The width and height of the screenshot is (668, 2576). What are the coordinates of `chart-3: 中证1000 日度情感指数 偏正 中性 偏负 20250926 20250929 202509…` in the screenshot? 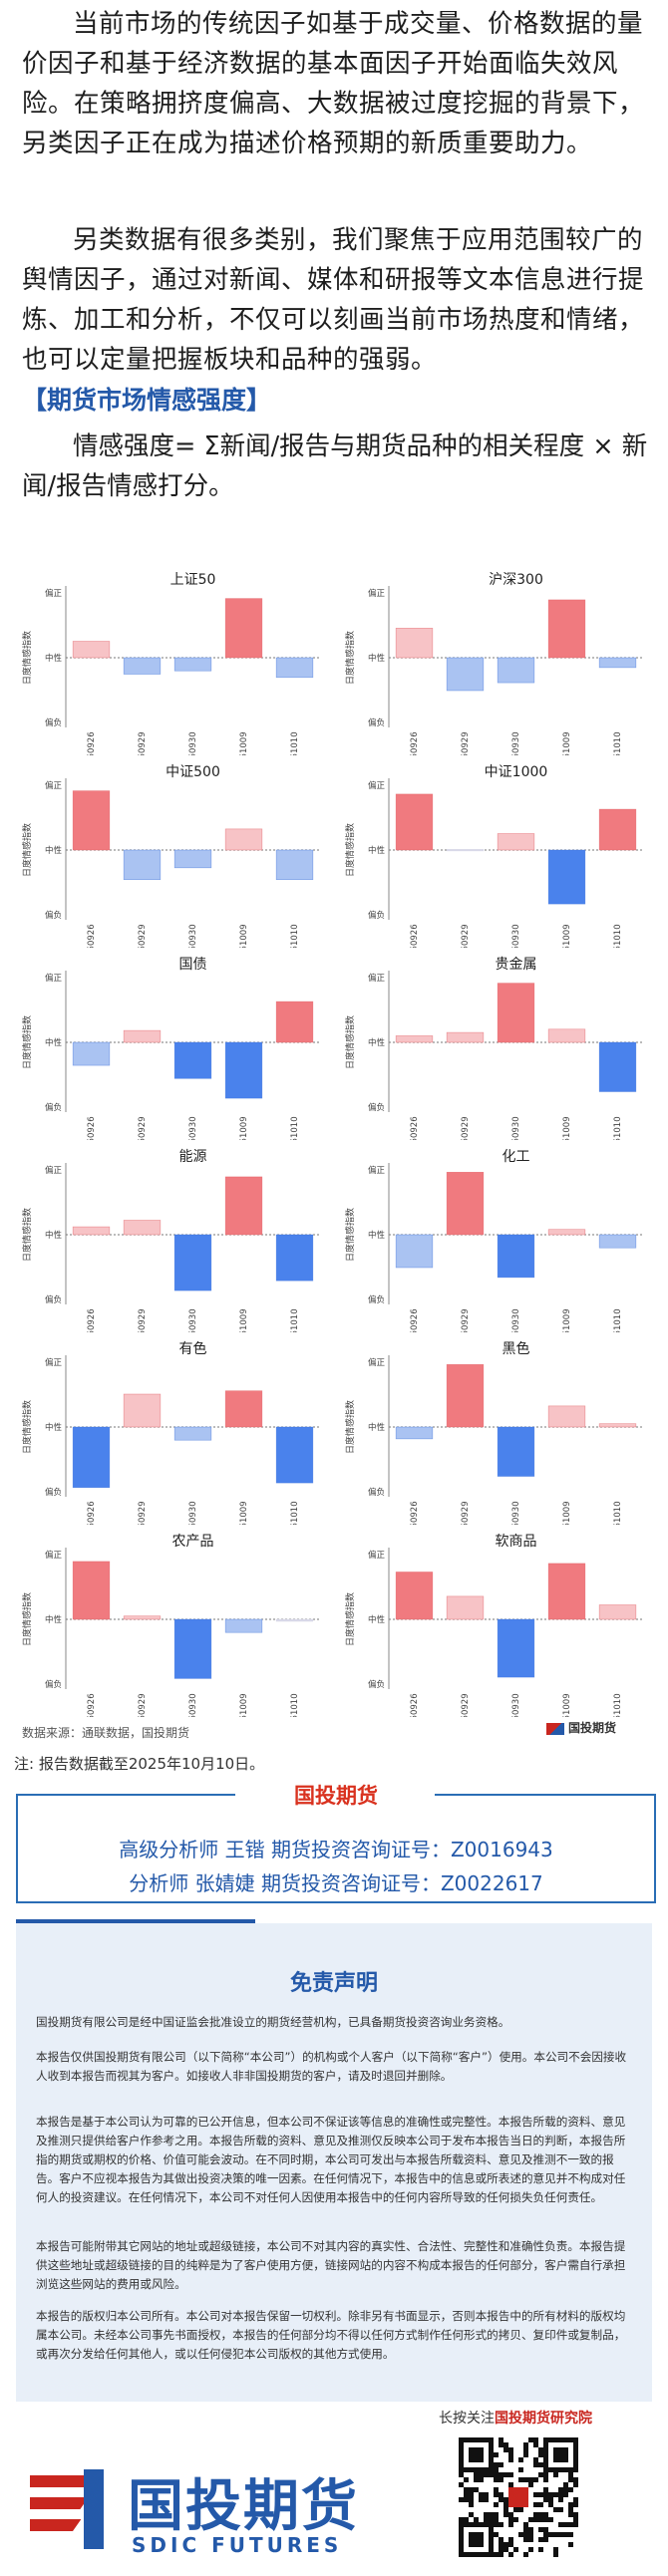 It's located at (496, 856).